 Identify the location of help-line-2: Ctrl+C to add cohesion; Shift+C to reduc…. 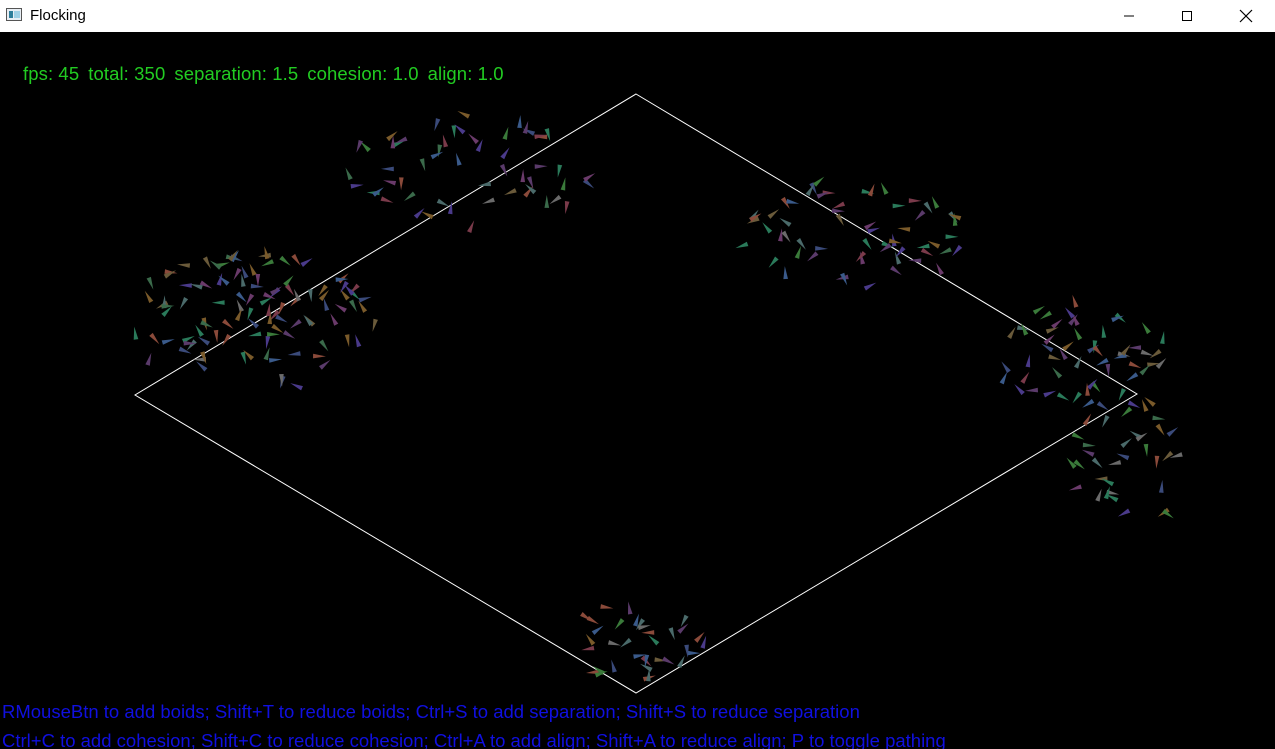
(474, 739).